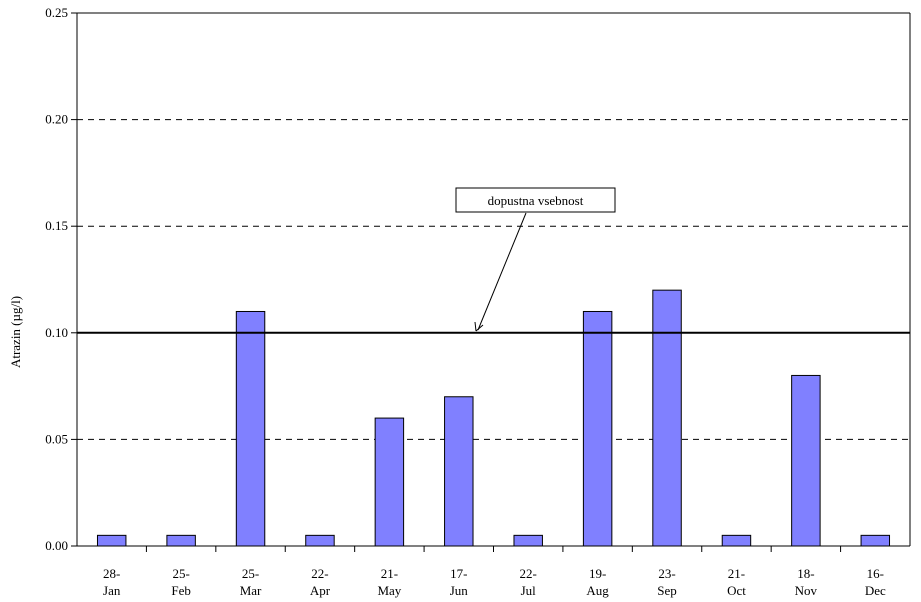 This screenshot has width=921, height=602. What do you see at coordinates (389, 590) in the screenshot?
I see `x-tick-label-month: May` at bounding box center [389, 590].